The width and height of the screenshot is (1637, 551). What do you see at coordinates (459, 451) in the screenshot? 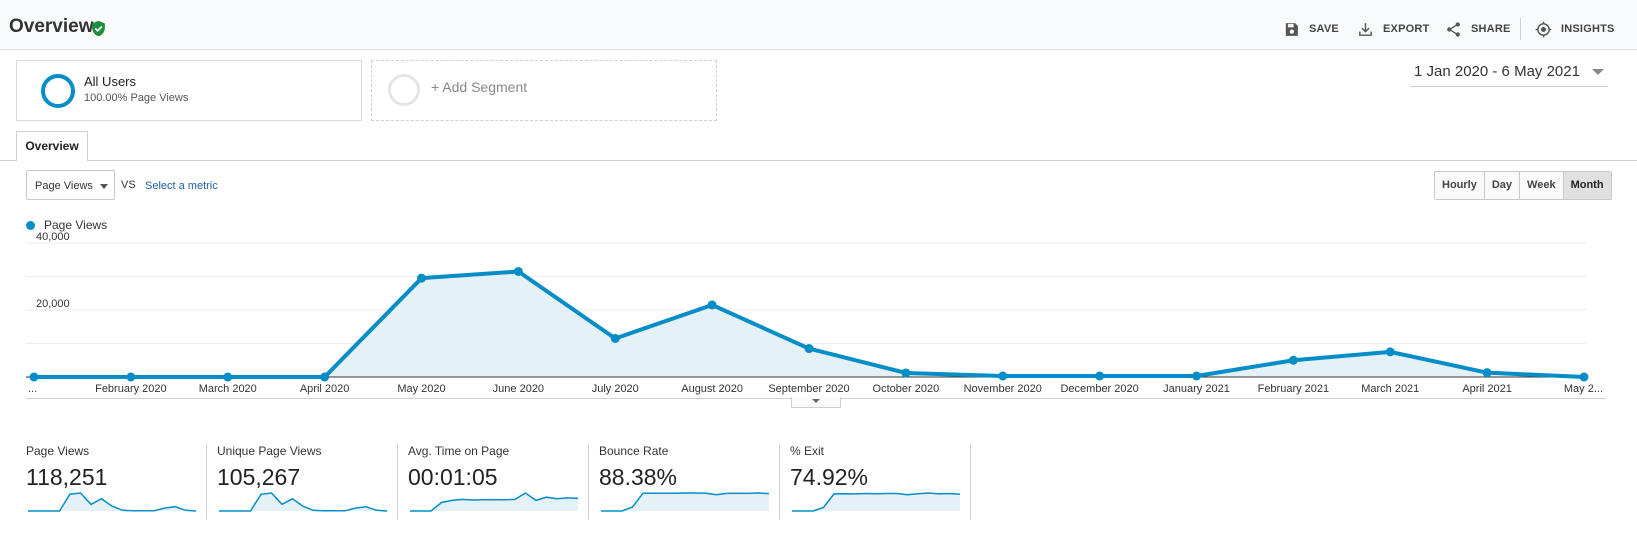
I see `scorecard-label: Avg. Time on Page` at bounding box center [459, 451].